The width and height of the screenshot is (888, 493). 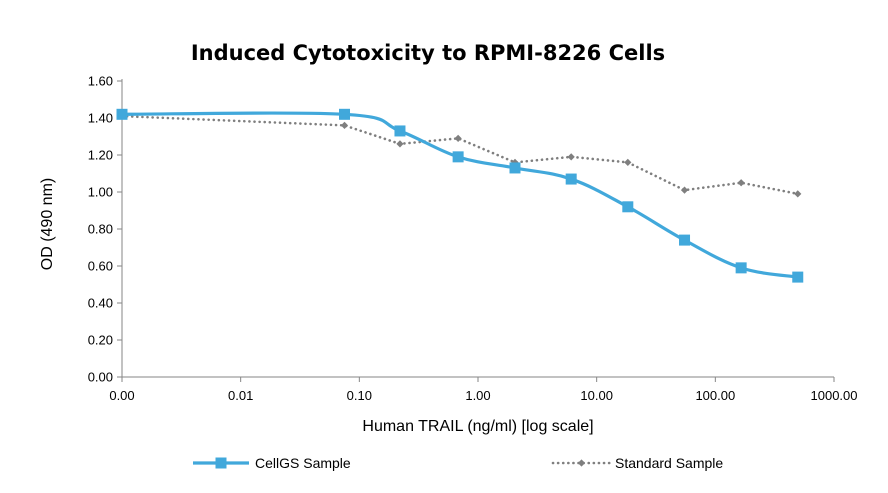 I want to click on y-tick-label: 0.00, so click(x=100, y=377).